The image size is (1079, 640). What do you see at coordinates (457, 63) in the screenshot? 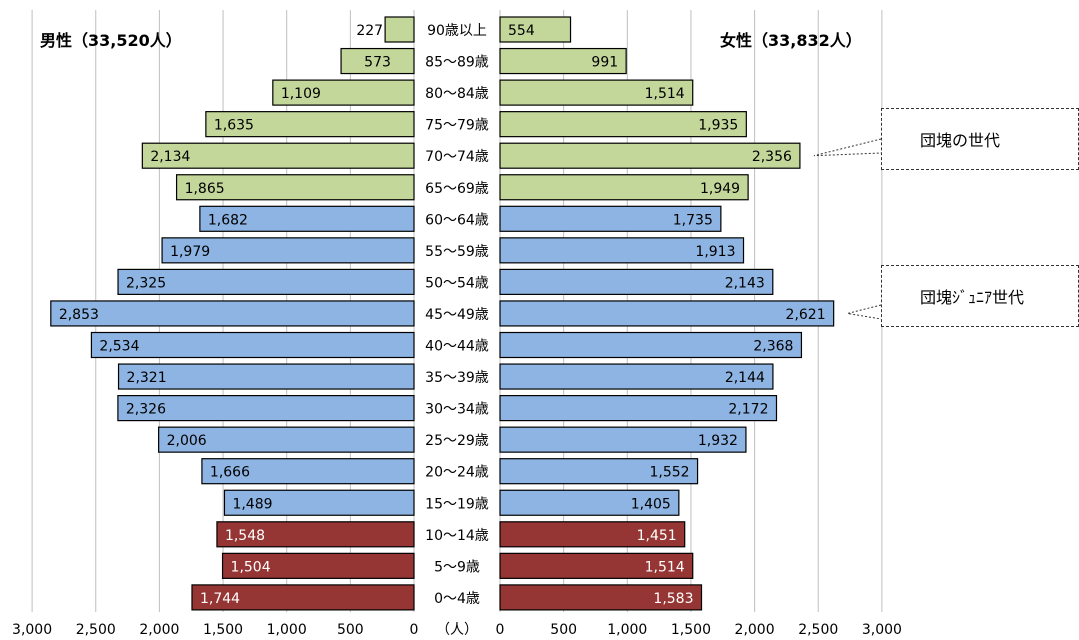
I see `age-category-label: 85～89歳` at bounding box center [457, 63].